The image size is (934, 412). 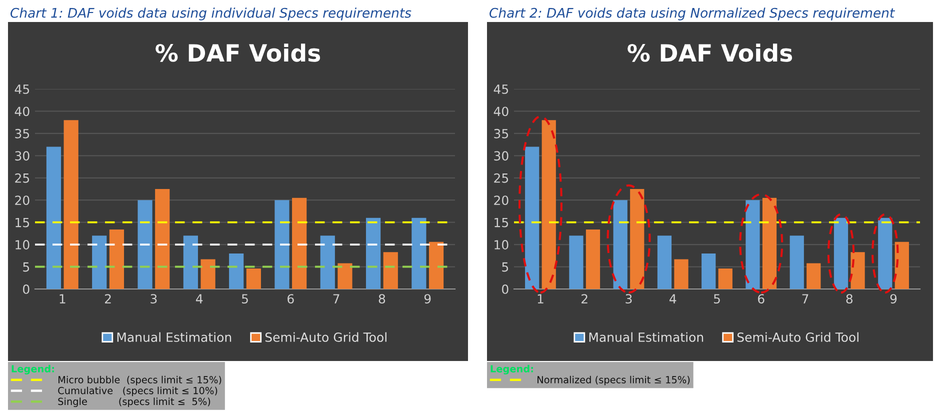 I want to click on legend-label: Single (specs limit ≤ 5%), so click(x=134, y=403).